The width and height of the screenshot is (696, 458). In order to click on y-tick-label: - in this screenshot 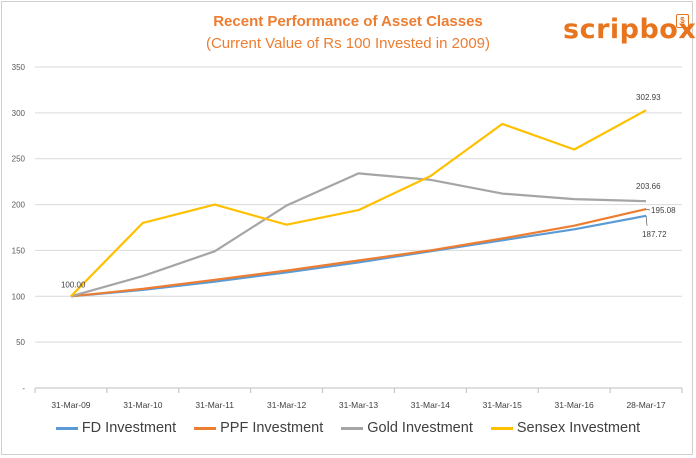, I will do `click(23, 388)`.